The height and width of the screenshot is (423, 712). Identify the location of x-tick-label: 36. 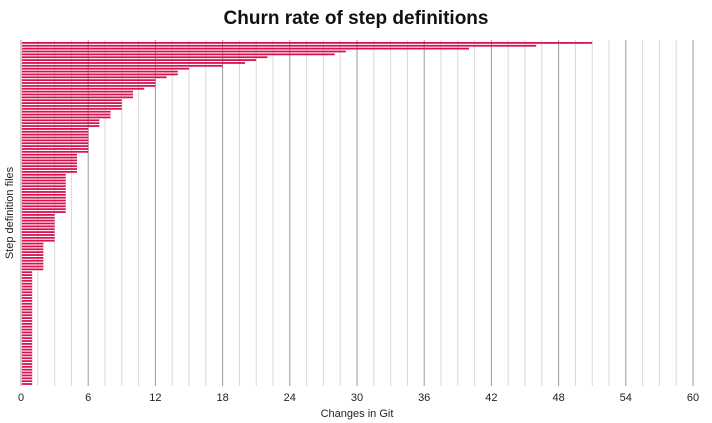
(424, 398).